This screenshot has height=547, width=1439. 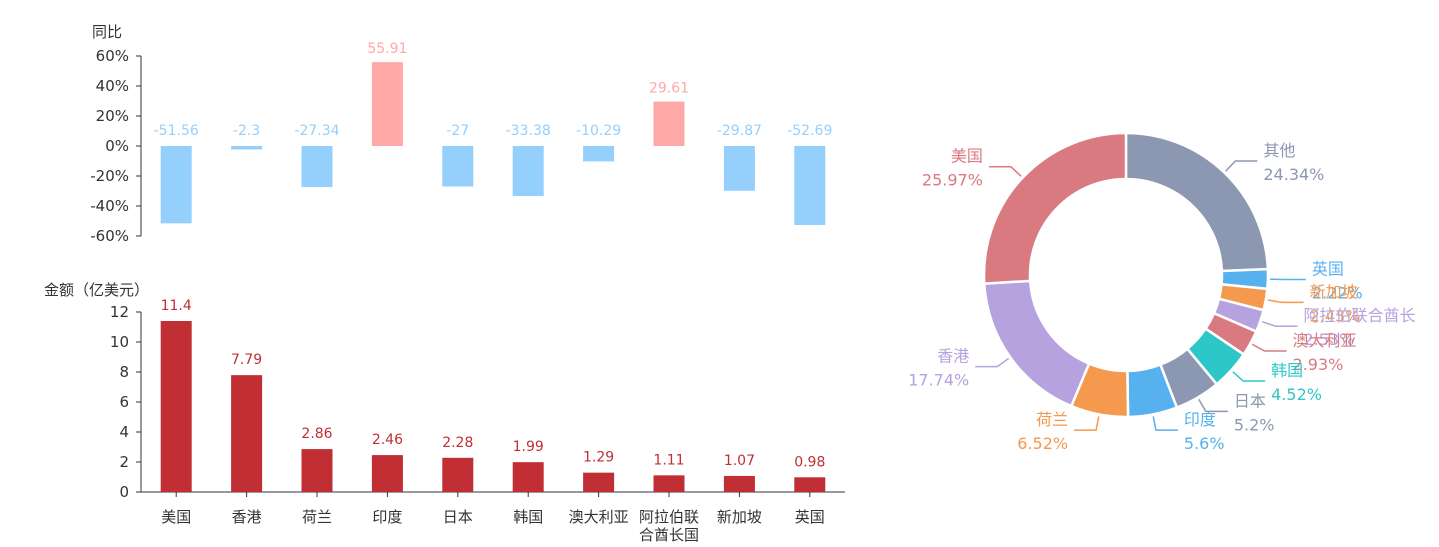 What do you see at coordinates (528, 131) in the screenshot?
I see `yoy-value-label: -33.38` at bounding box center [528, 131].